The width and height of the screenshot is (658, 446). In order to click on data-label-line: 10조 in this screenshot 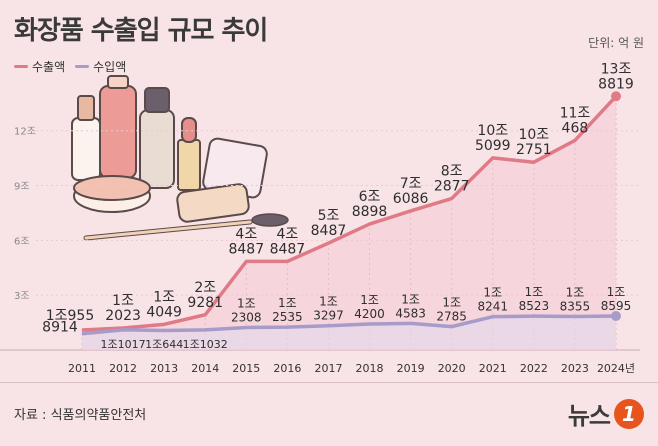, I will do `click(533, 135)`.